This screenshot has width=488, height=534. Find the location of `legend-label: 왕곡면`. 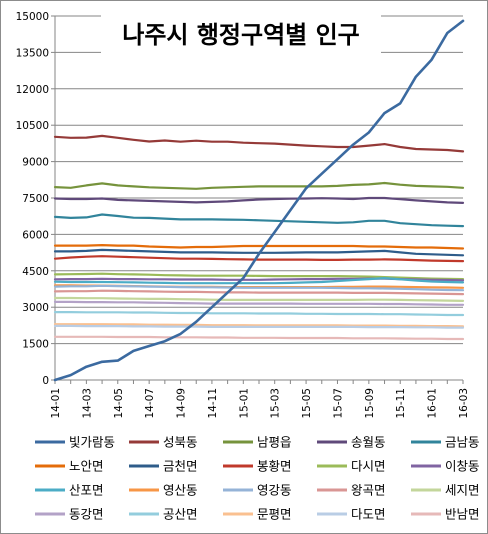

legend-label: 왕곡면 is located at coordinates (368, 490).